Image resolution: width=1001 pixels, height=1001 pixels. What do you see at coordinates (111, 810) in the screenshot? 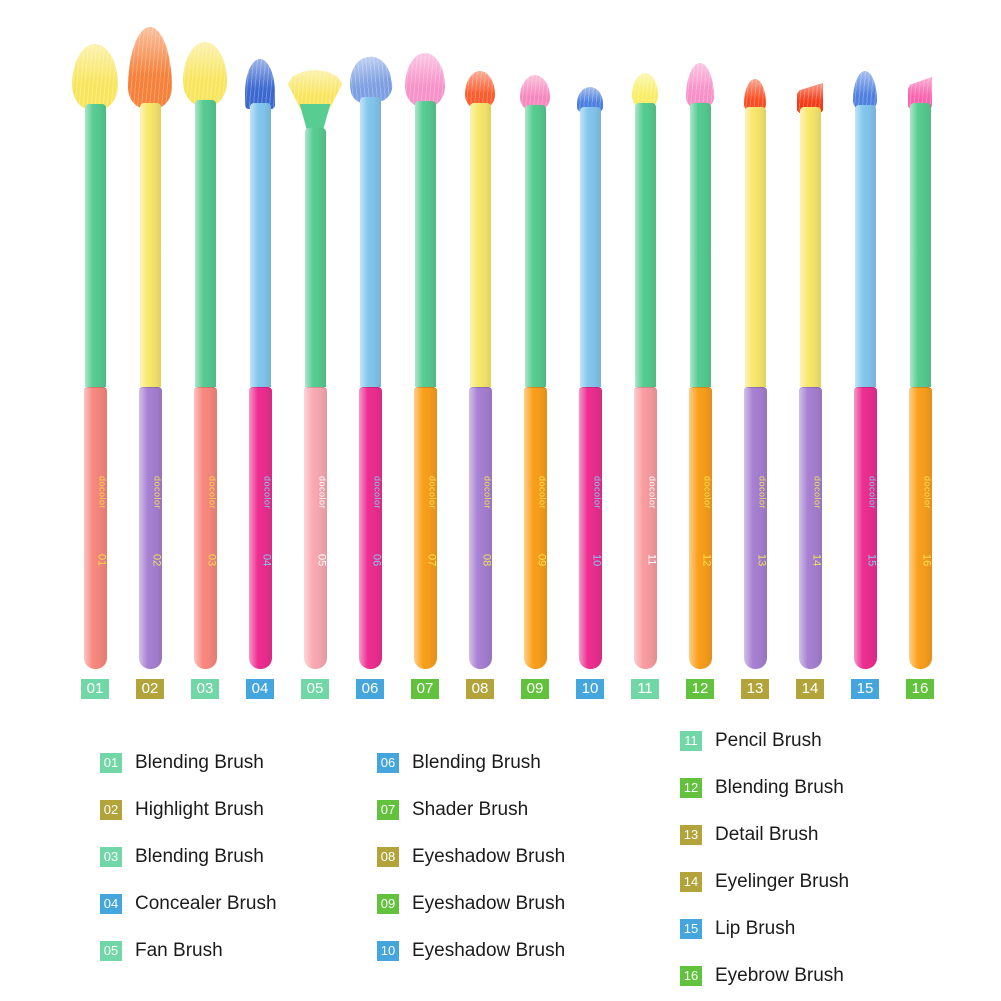
I see `legend-badge-02: 02` at bounding box center [111, 810].